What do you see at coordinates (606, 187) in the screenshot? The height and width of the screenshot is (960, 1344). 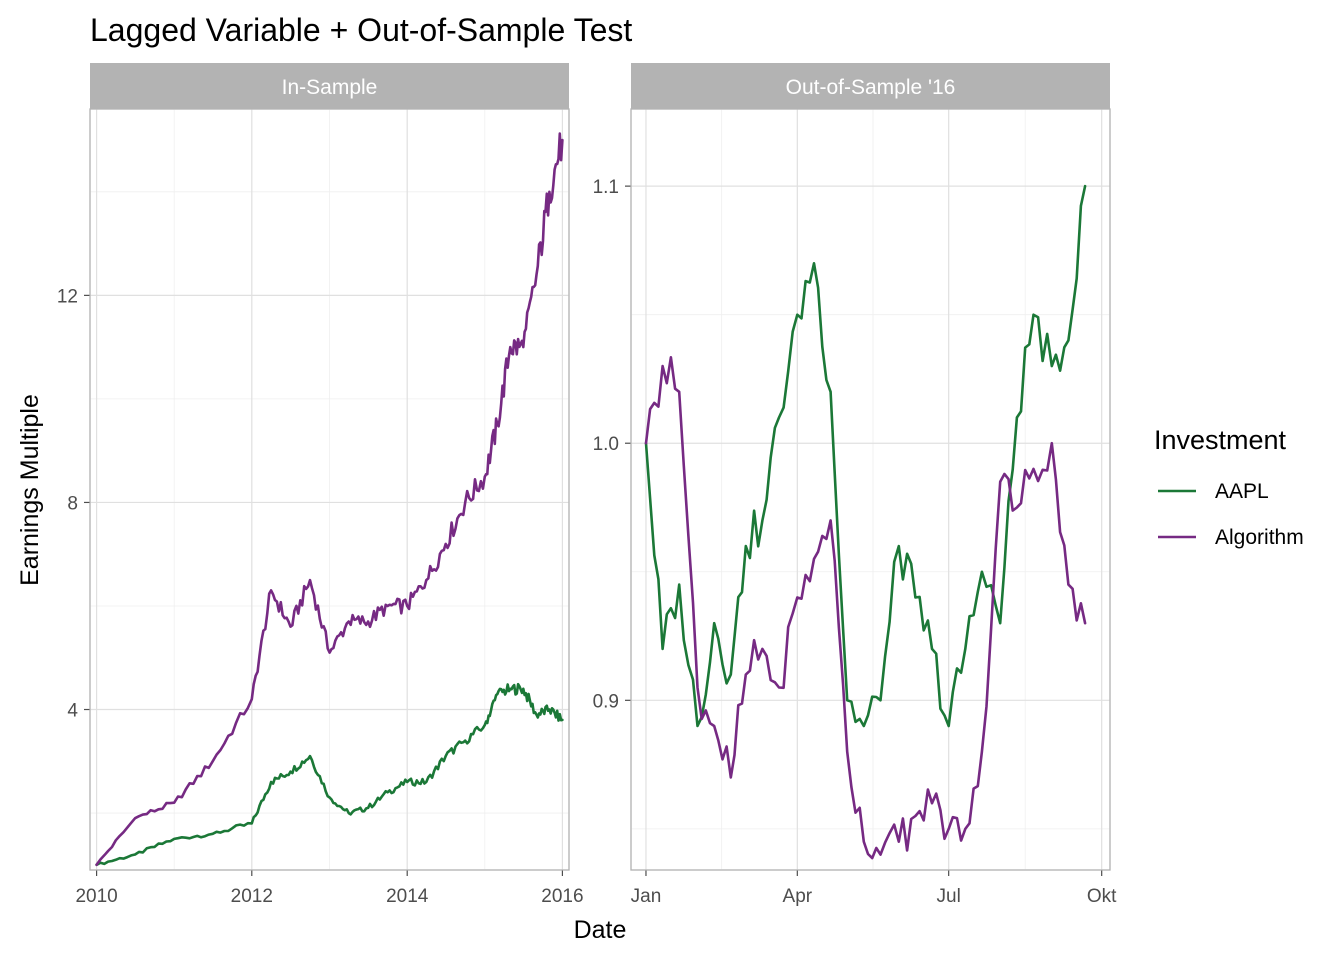 I see `y-tick-label: 1.1` at bounding box center [606, 187].